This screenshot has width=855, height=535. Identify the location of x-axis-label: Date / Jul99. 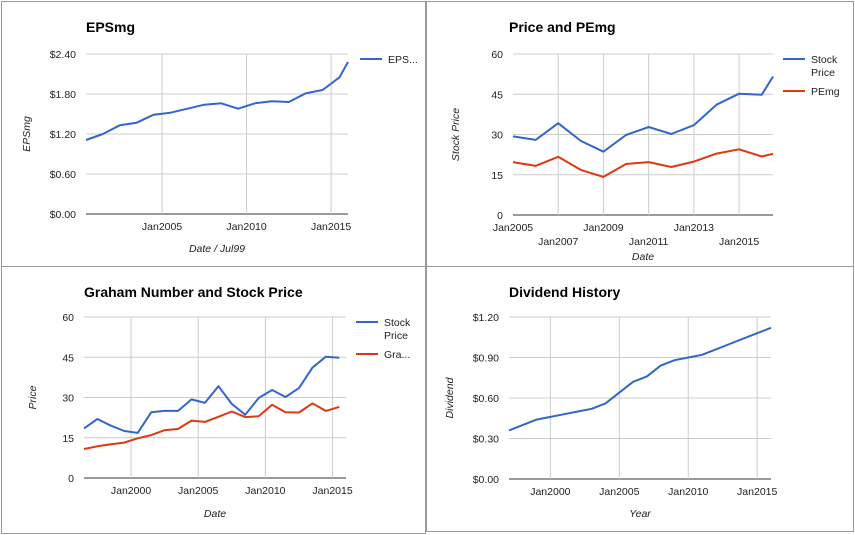
(217, 249).